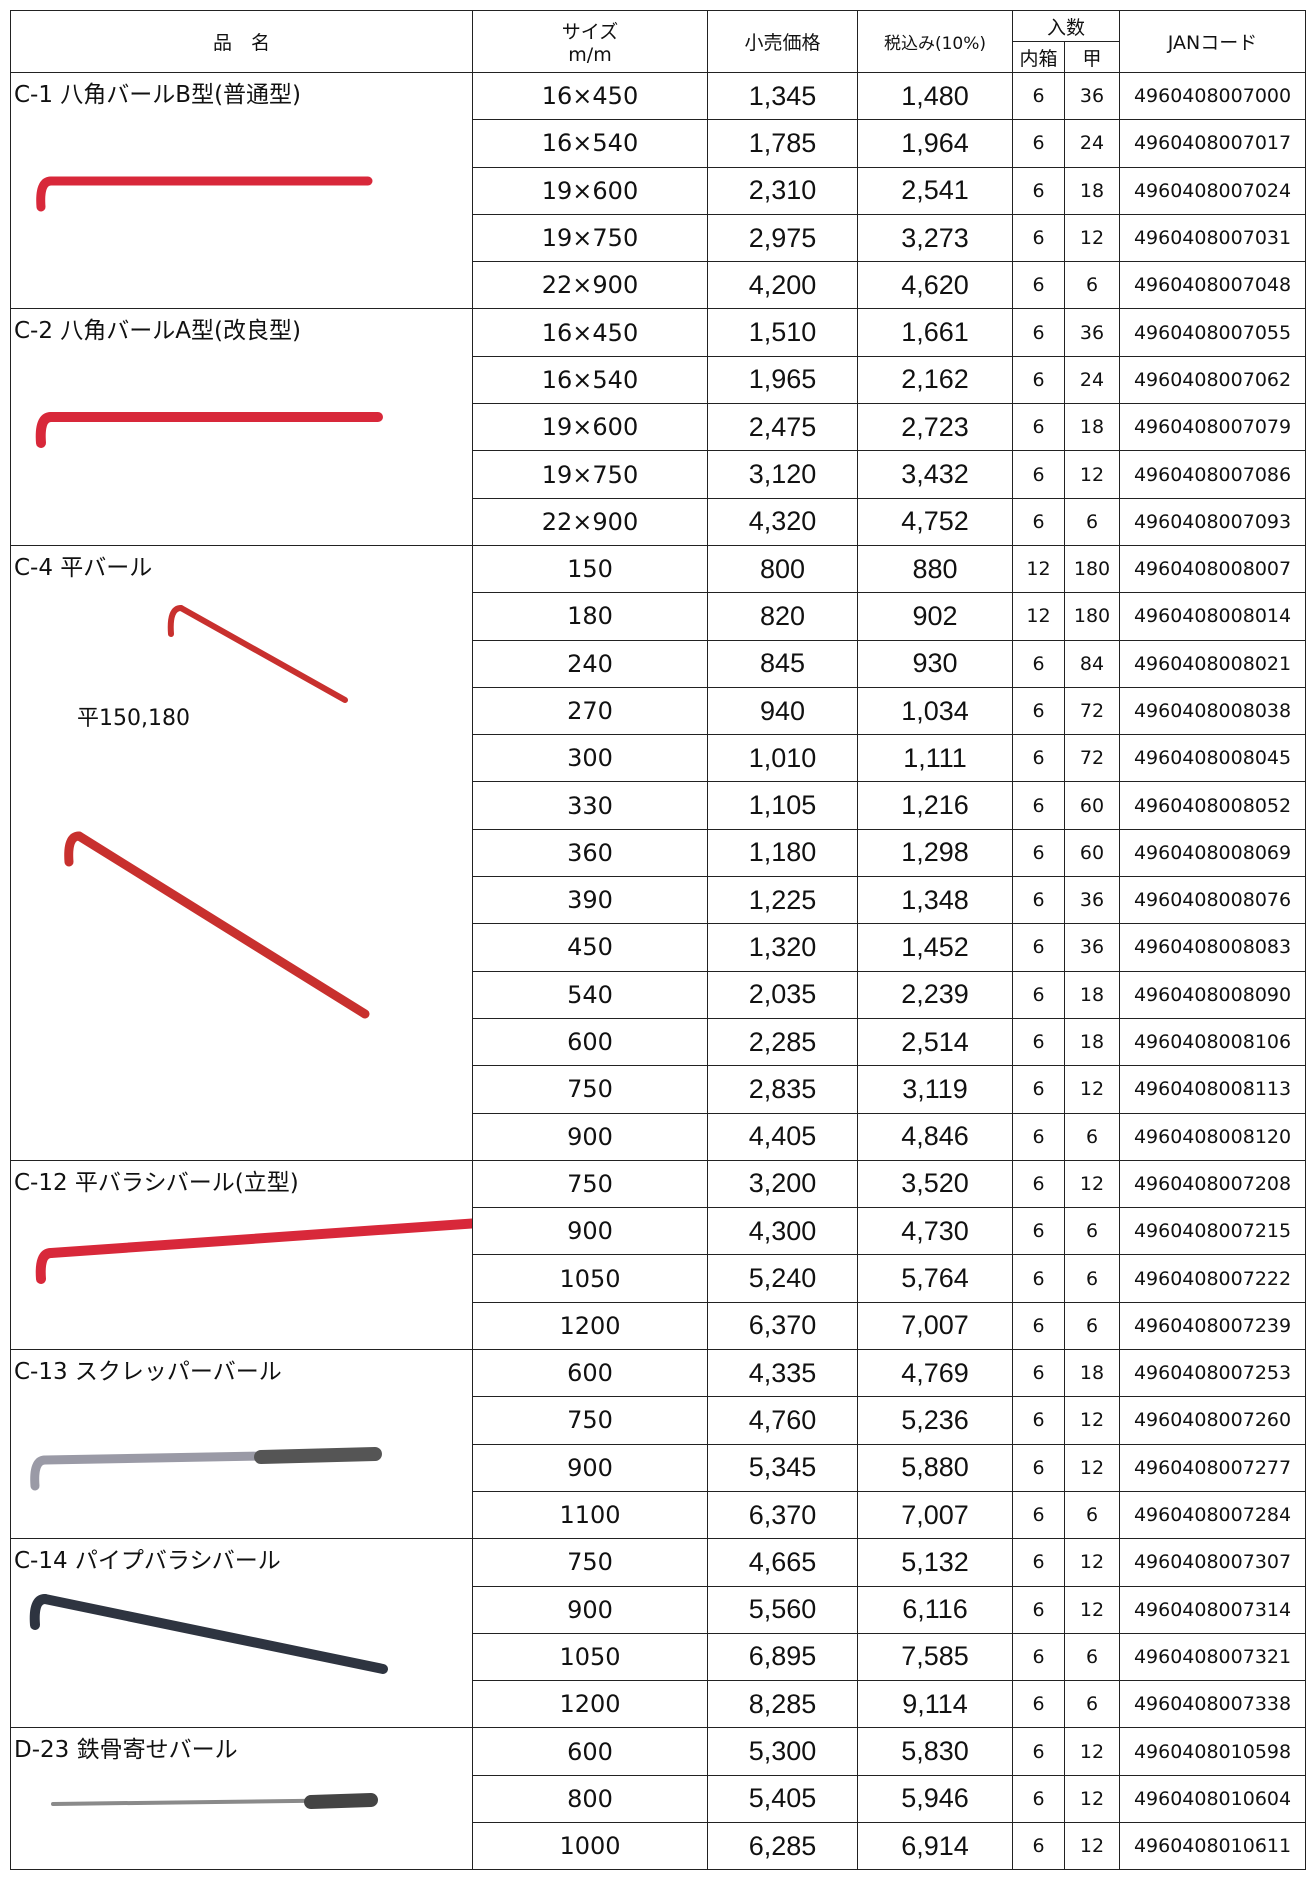  Describe the element at coordinates (590, 1136) in the screenshot. I see `size: 900` at that location.